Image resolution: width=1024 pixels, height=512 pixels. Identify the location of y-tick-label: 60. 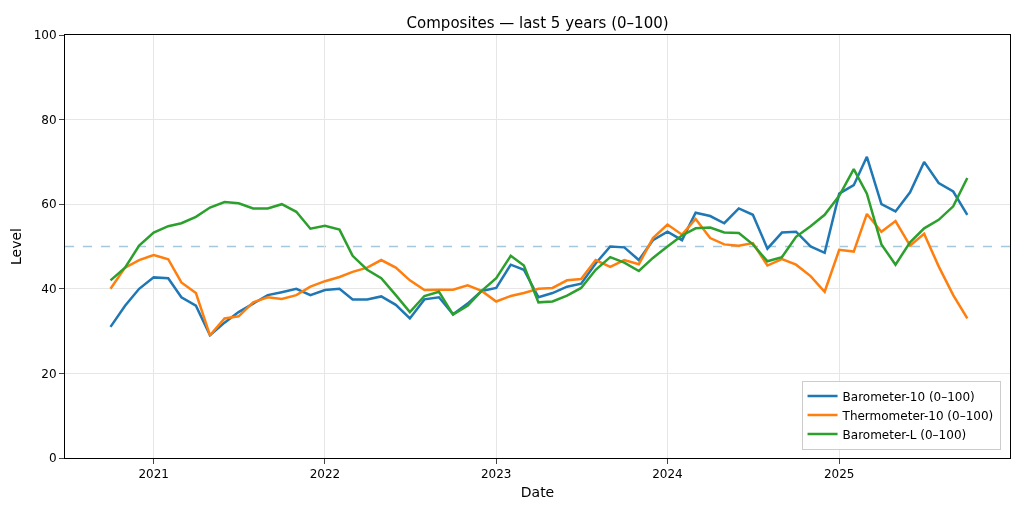
(49, 204).